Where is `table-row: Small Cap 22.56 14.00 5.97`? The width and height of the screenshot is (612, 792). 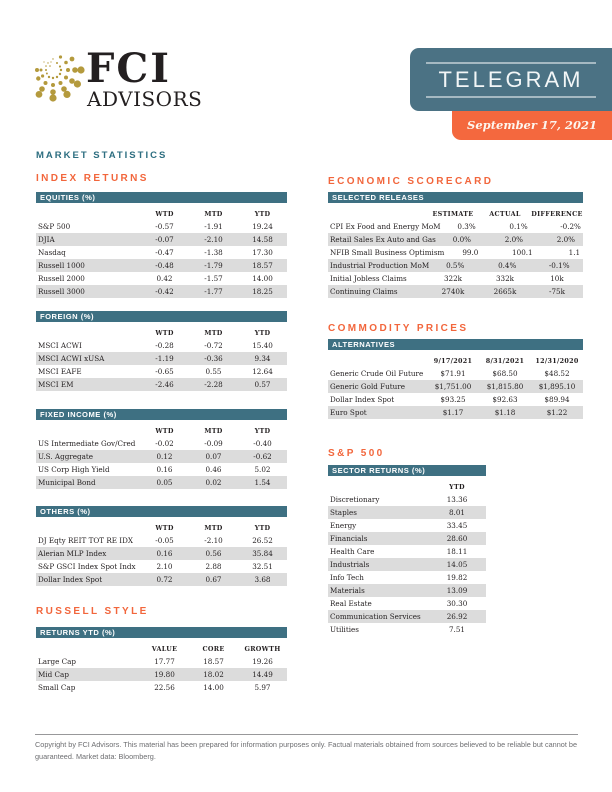
table-row: Small Cap 22.56 14.00 5.97 is located at coordinates (161, 687).